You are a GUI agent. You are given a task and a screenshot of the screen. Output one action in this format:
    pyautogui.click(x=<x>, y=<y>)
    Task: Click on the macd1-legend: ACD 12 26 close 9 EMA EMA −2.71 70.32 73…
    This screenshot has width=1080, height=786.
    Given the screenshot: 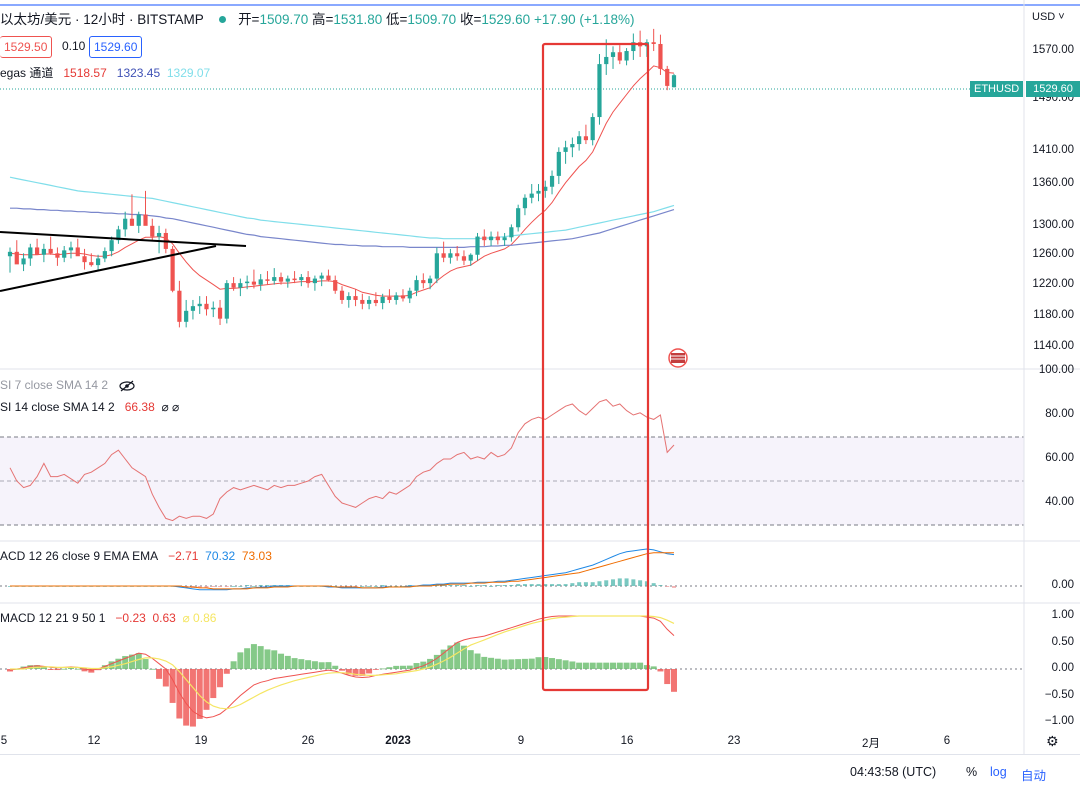 What is the action you would take?
    pyautogui.click(x=136, y=556)
    